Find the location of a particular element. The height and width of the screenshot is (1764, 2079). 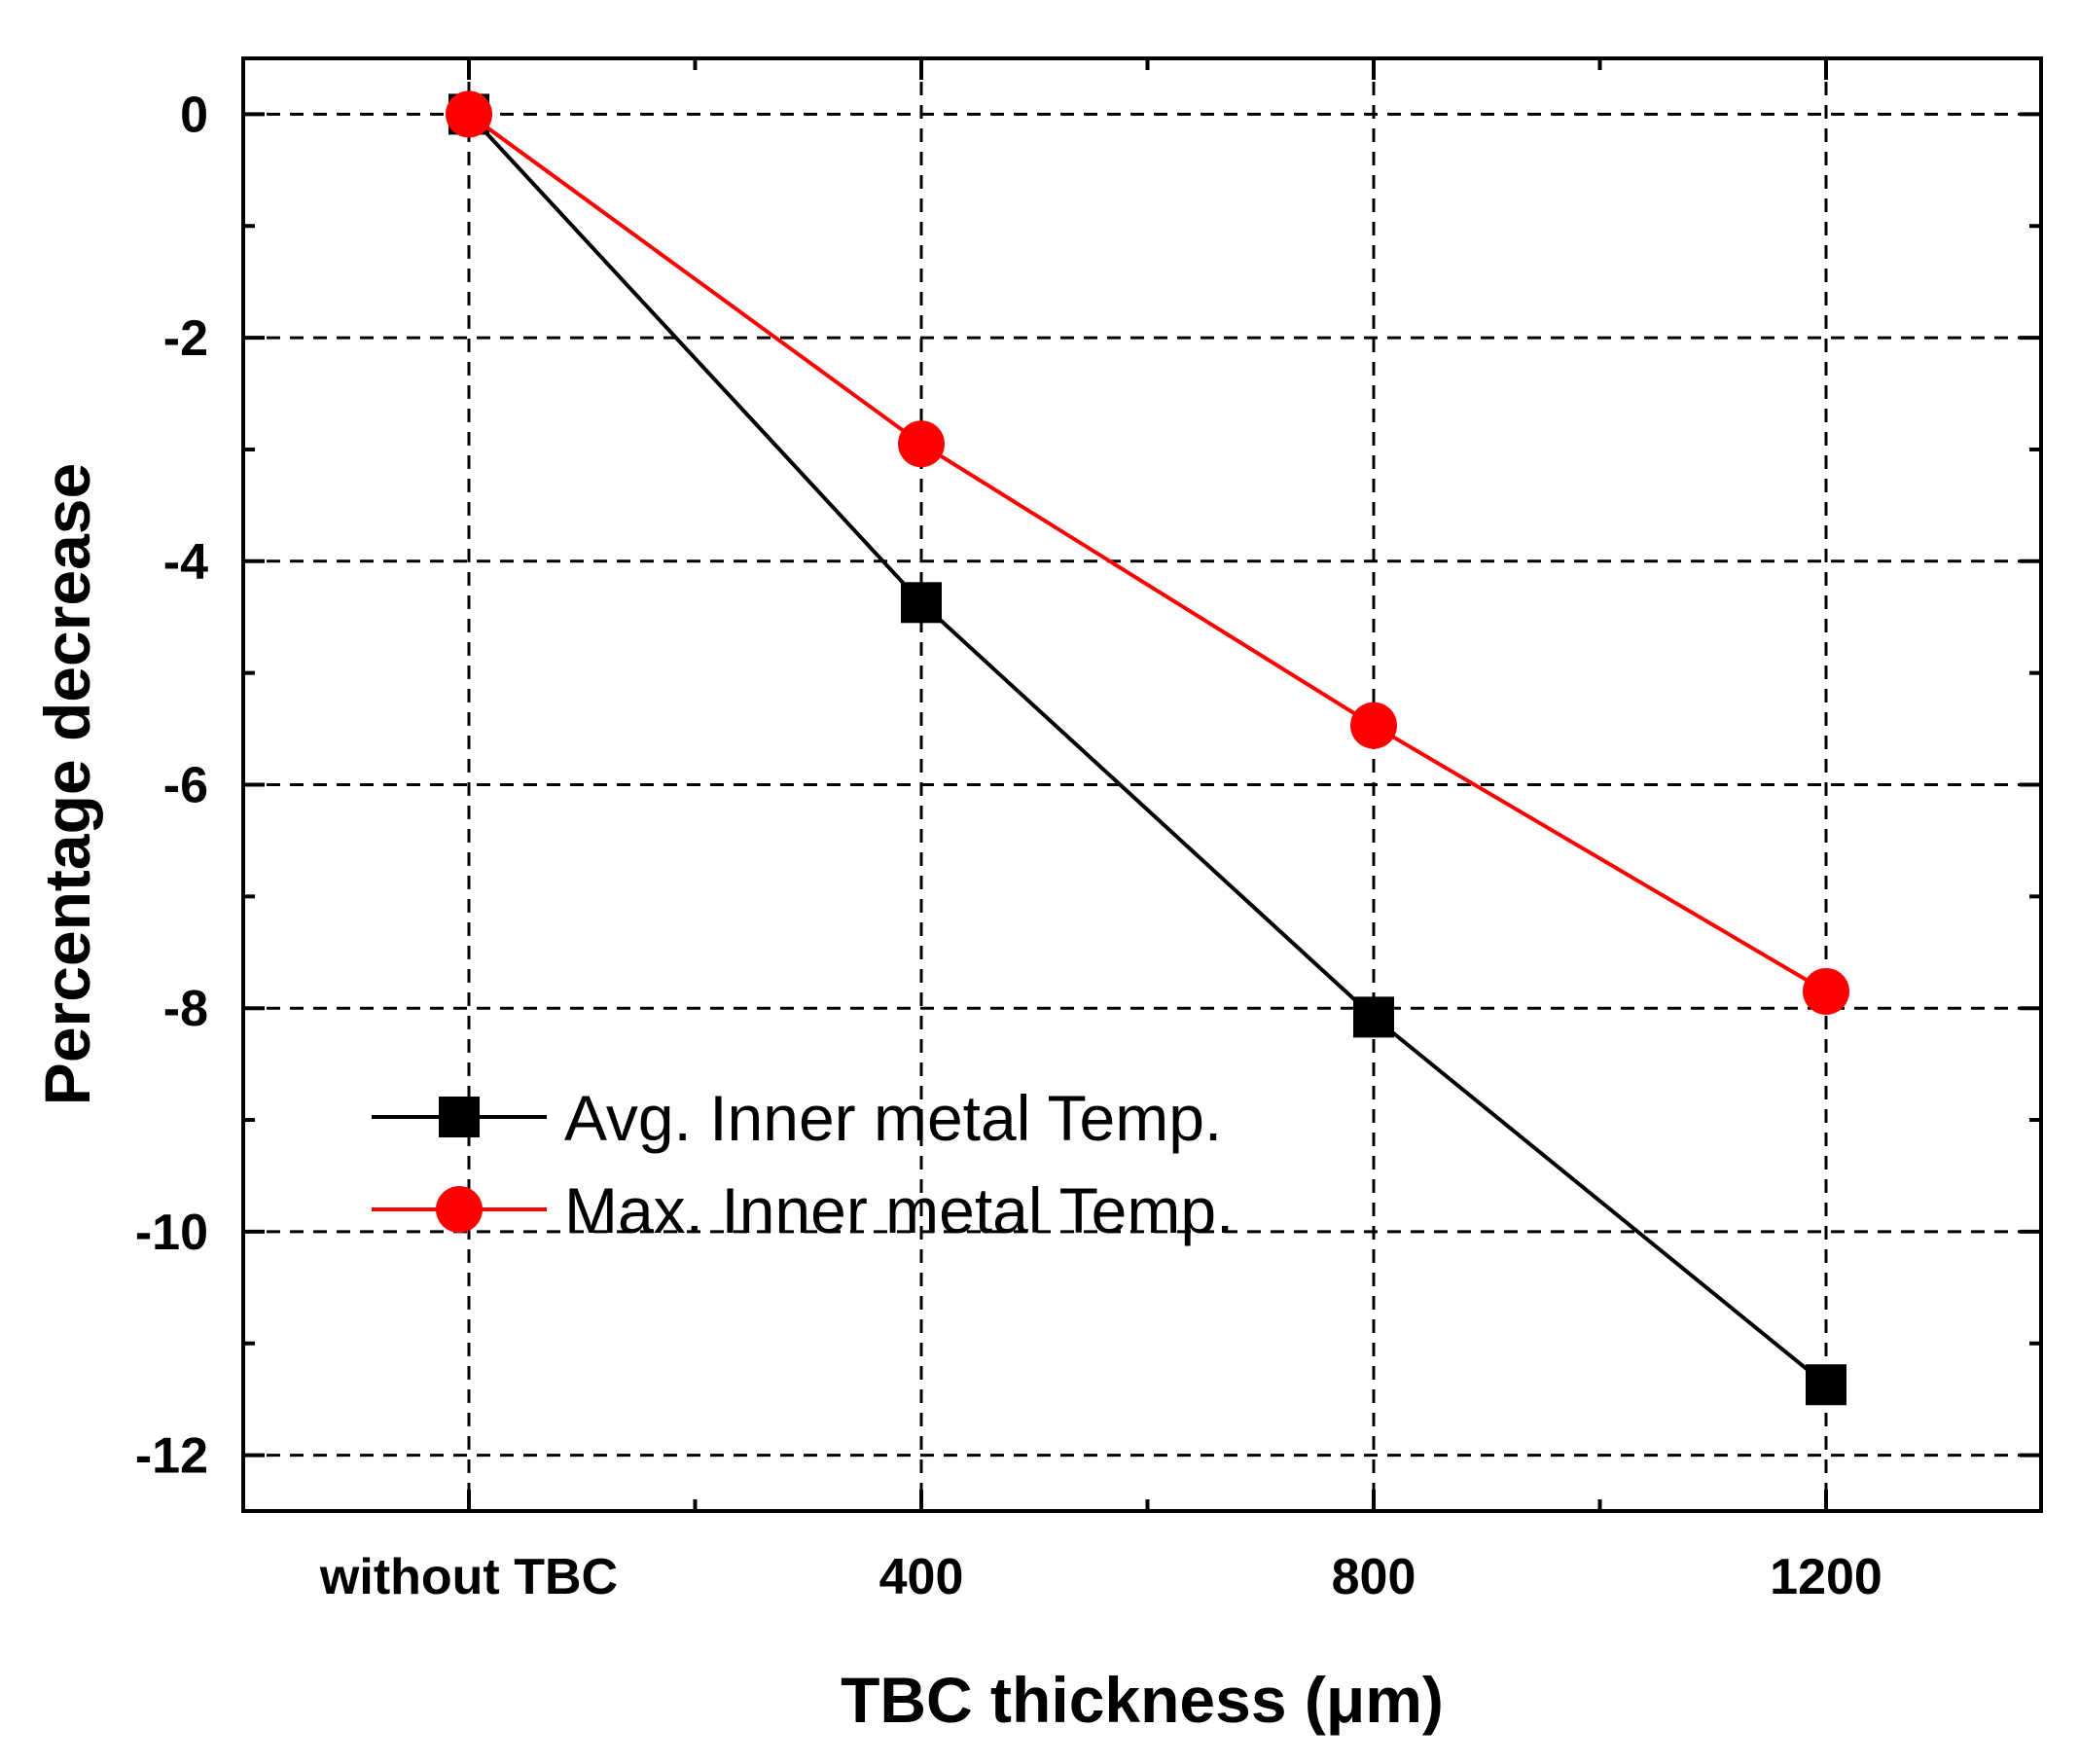

y-tick-label: -4 is located at coordinates (185, 562).